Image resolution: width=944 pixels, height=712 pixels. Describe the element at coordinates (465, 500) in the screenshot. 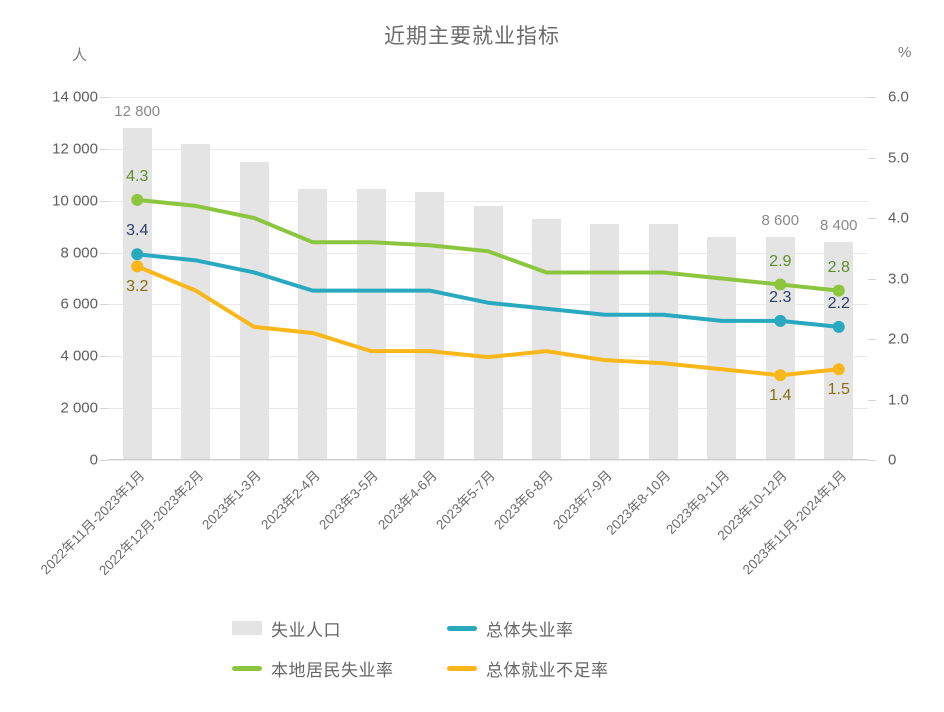

I see `x-axis-label: 2023年5-7月` at that location.